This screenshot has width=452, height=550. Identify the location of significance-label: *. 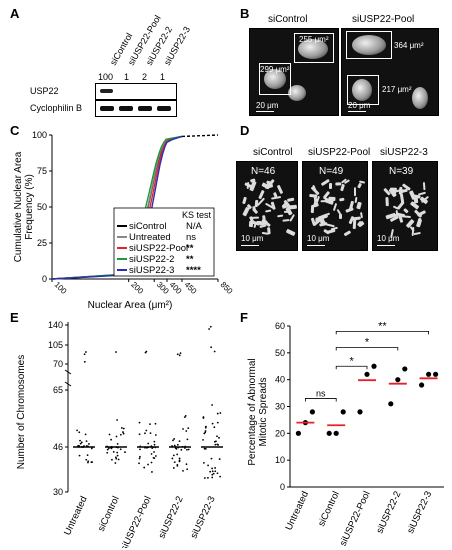
(351, 361).